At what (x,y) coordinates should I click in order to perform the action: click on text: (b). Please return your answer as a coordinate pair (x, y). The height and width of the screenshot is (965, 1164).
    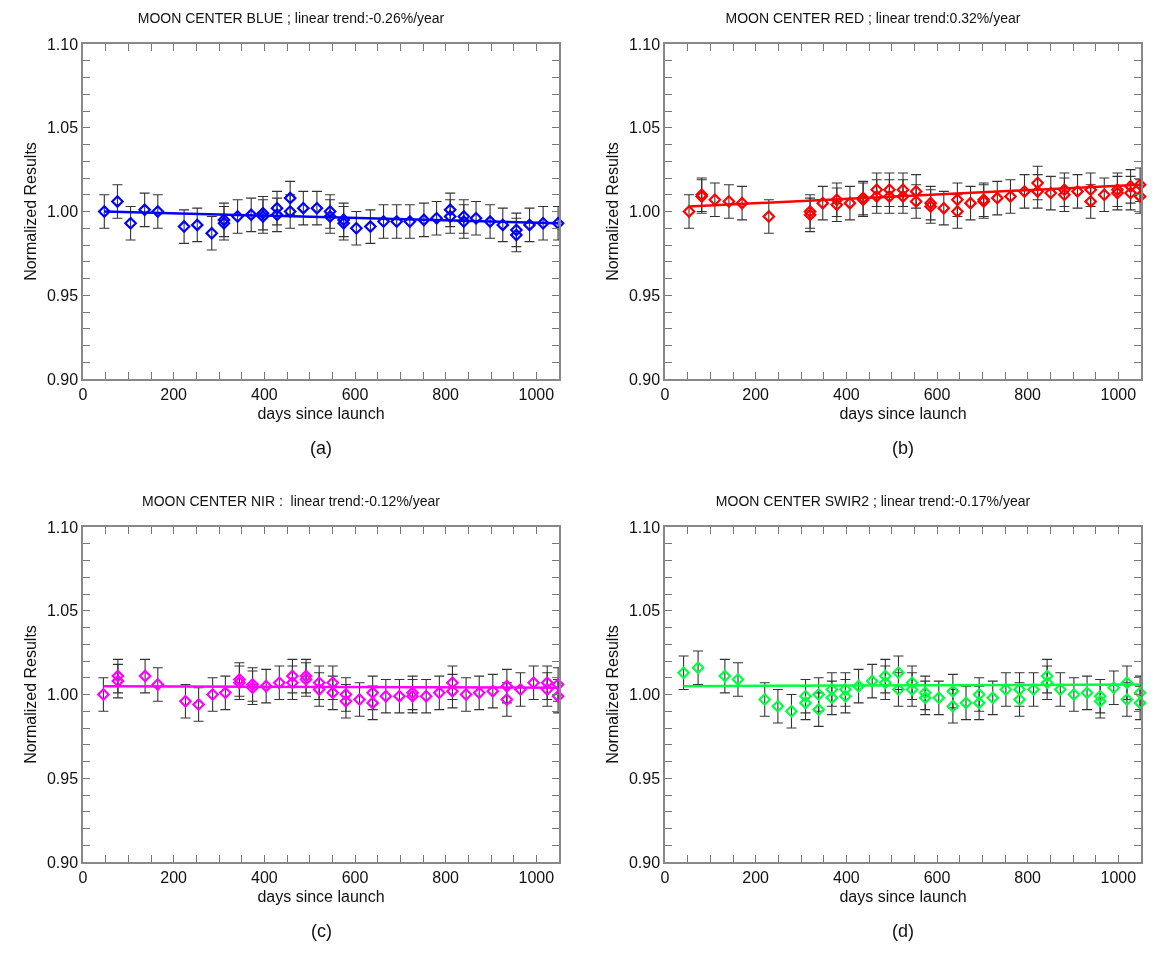
    Looking at the image, I should click on (903, 448).